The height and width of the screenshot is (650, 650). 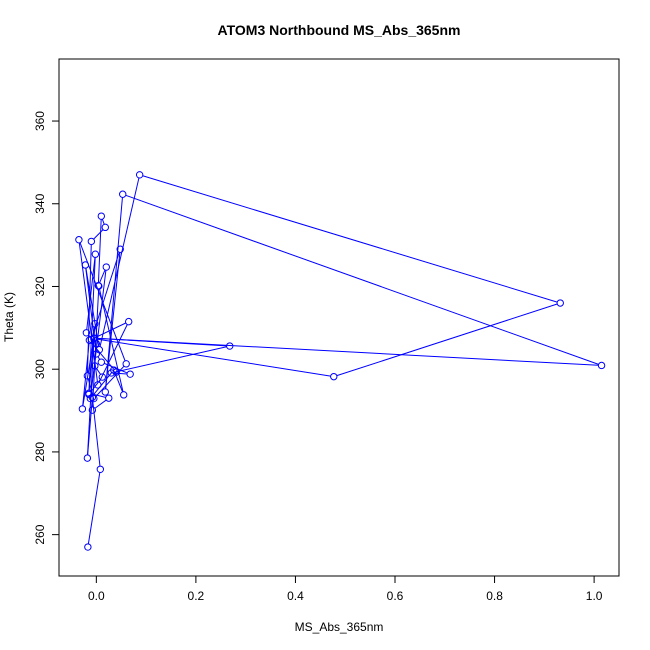 I want to click on x-tick-label: 0.4, so click(x=295, y=596).